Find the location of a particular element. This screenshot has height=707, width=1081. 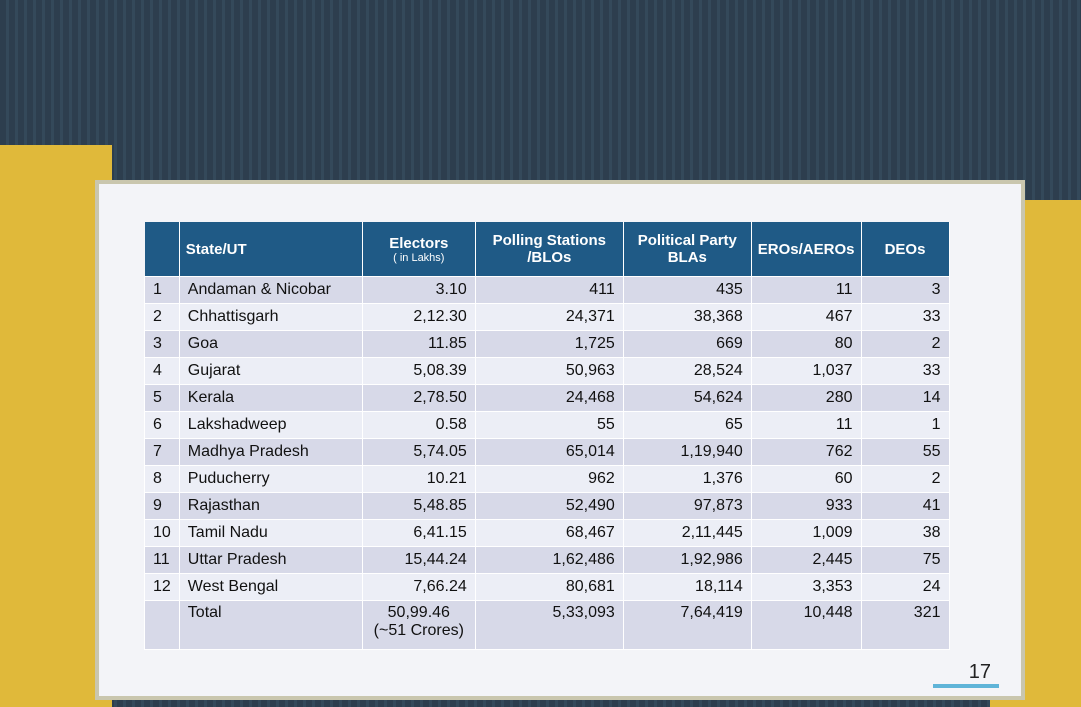

number-cell: 80,681 is located at coordinates (549, 587).